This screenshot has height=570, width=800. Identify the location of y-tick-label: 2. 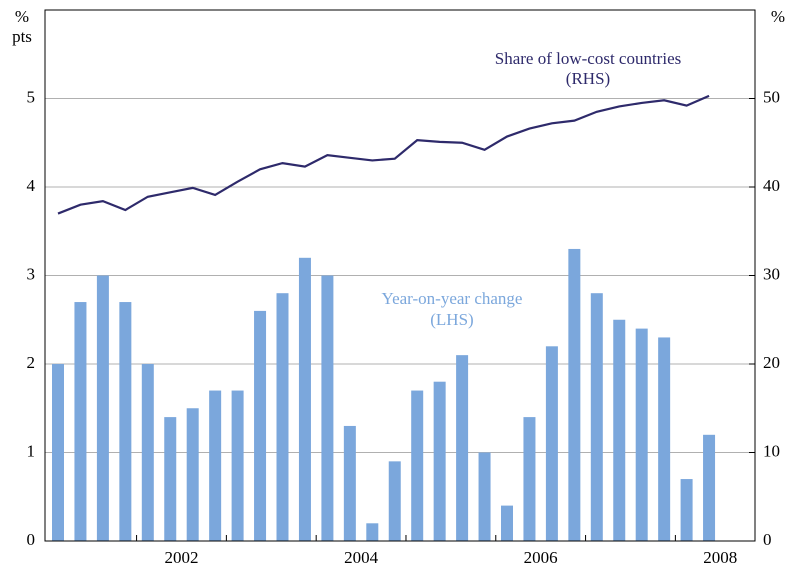
(31, 362).